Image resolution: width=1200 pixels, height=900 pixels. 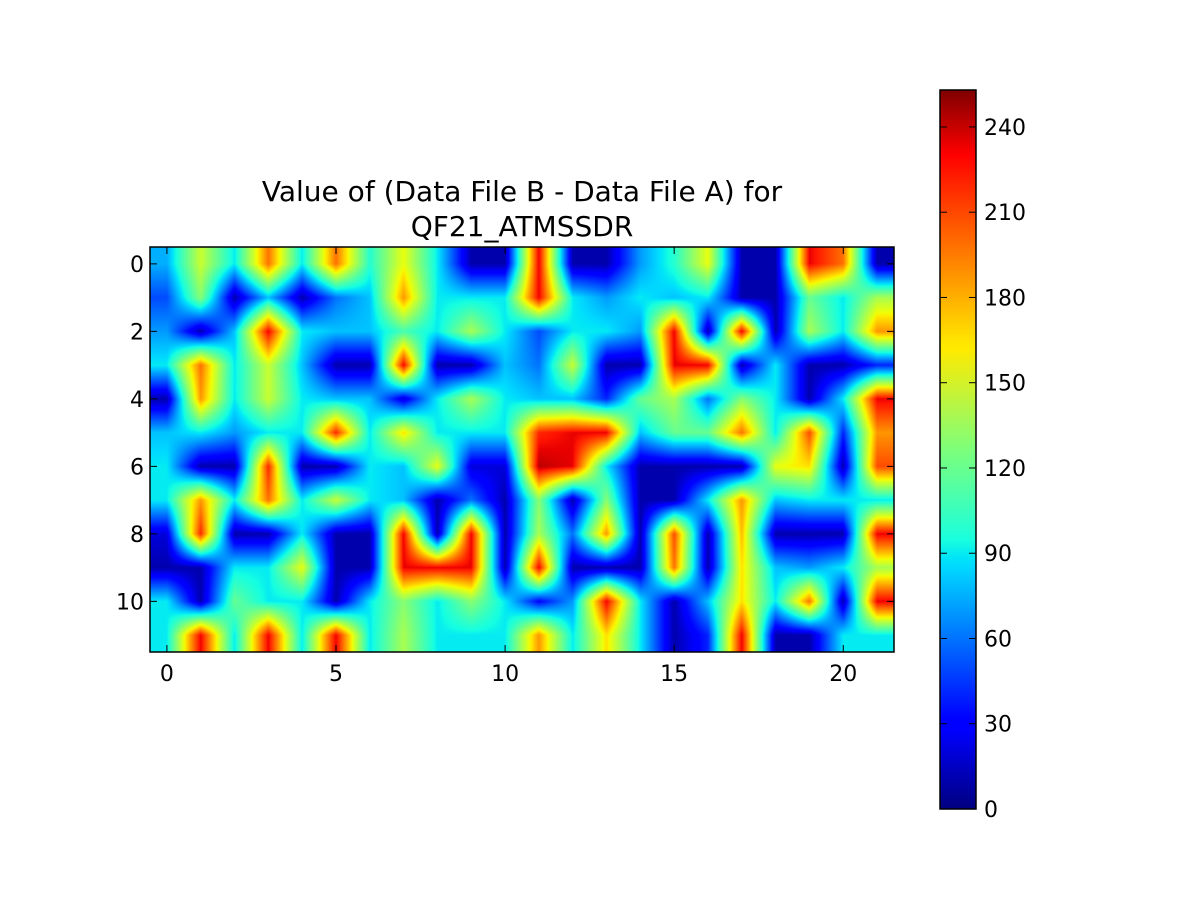 What do you see at coordinates (843, 674) in the screenshot?
I see `x-tick-label: 20` at bounding box center [843, 674].